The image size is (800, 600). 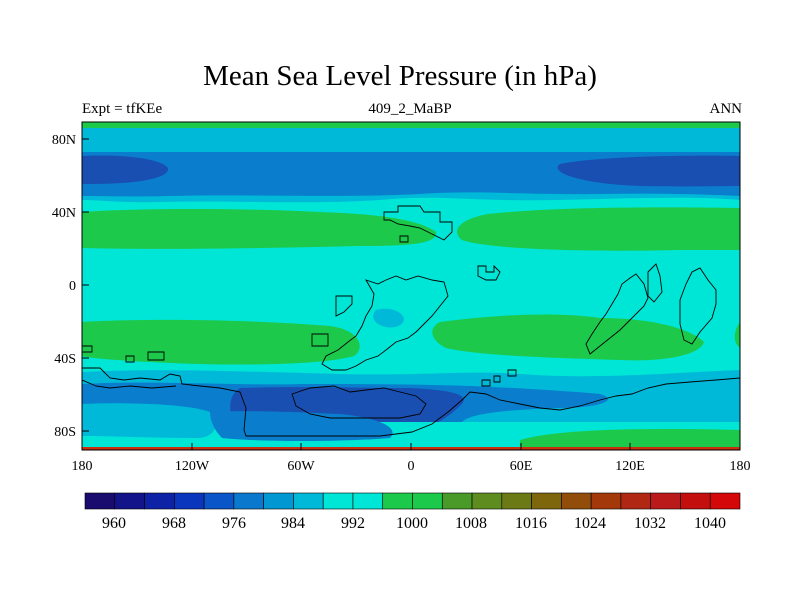 What do you see at coordinates (72, 286) in the screenshot?
I see `y-tick-label: 0` at bounding box center [72, 286].